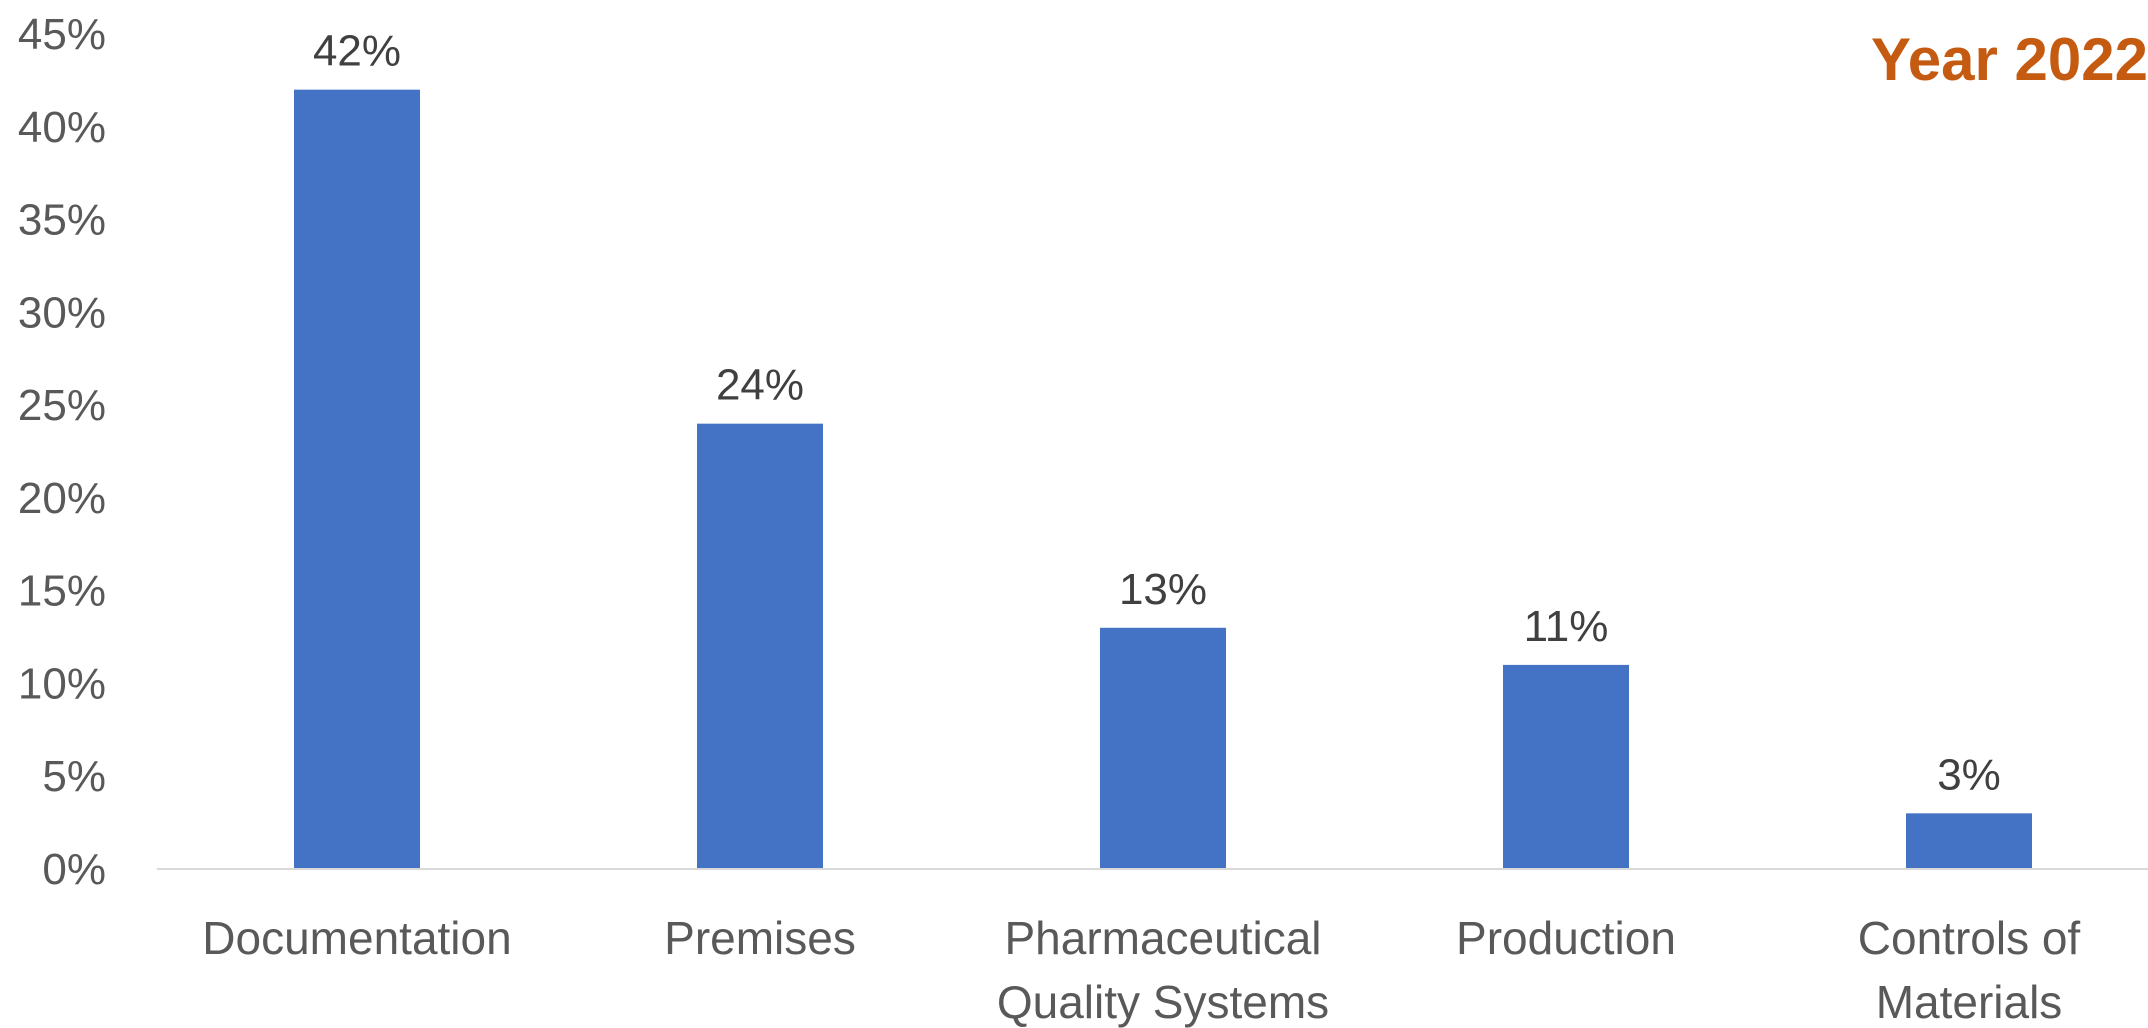 This screenshot has width=2148, height=1028. Describe the element at coordinates (1969, 774) in the screenshot. I see `data-label: 3%` at that location.